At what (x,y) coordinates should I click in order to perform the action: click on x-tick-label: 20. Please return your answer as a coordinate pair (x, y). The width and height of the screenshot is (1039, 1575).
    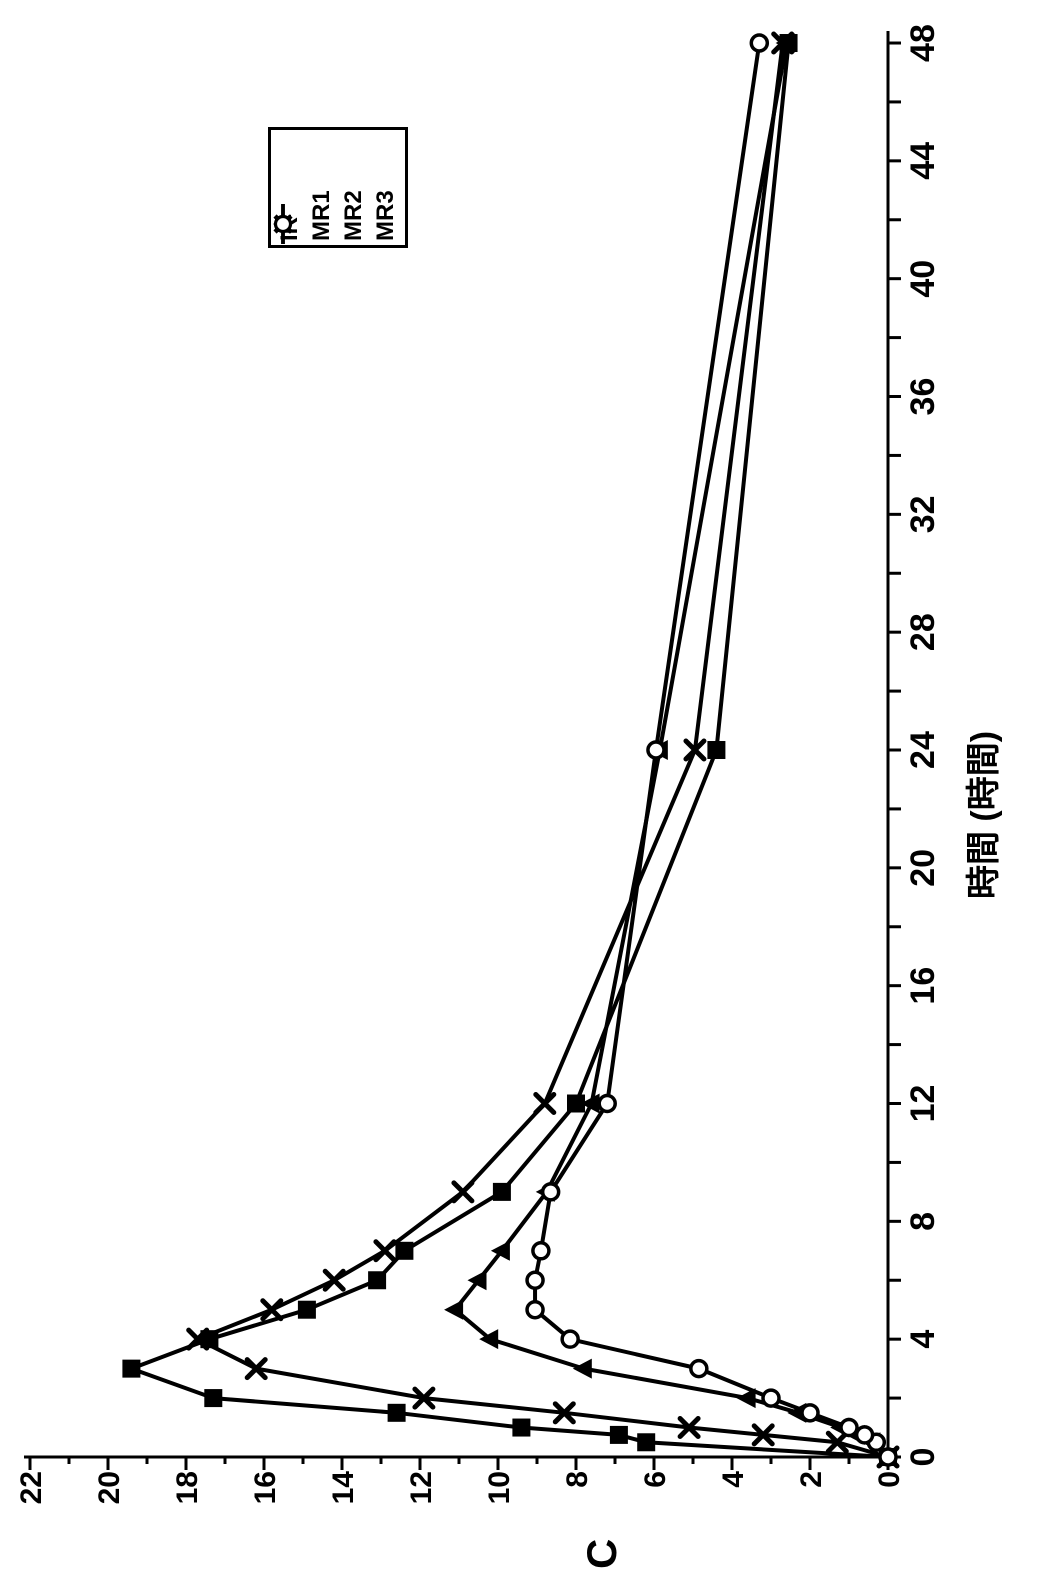
    Looking at the image, I should click on (923, 868).